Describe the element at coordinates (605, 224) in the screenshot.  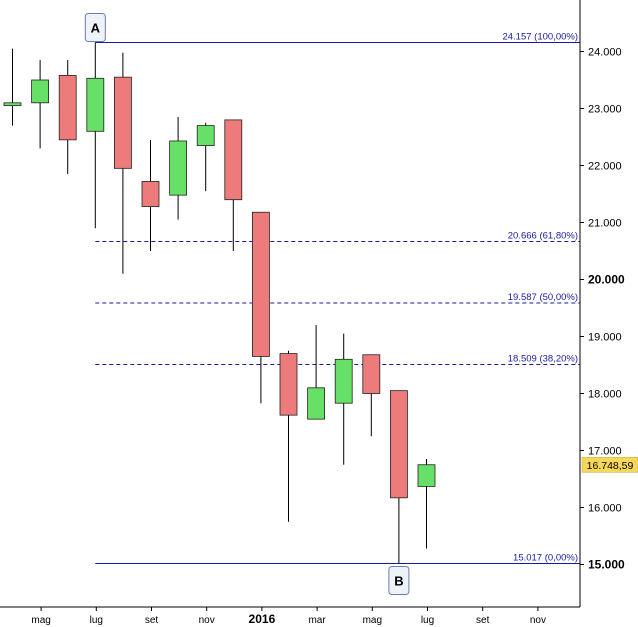
I see `y-tick-label: 21.000` at that location.